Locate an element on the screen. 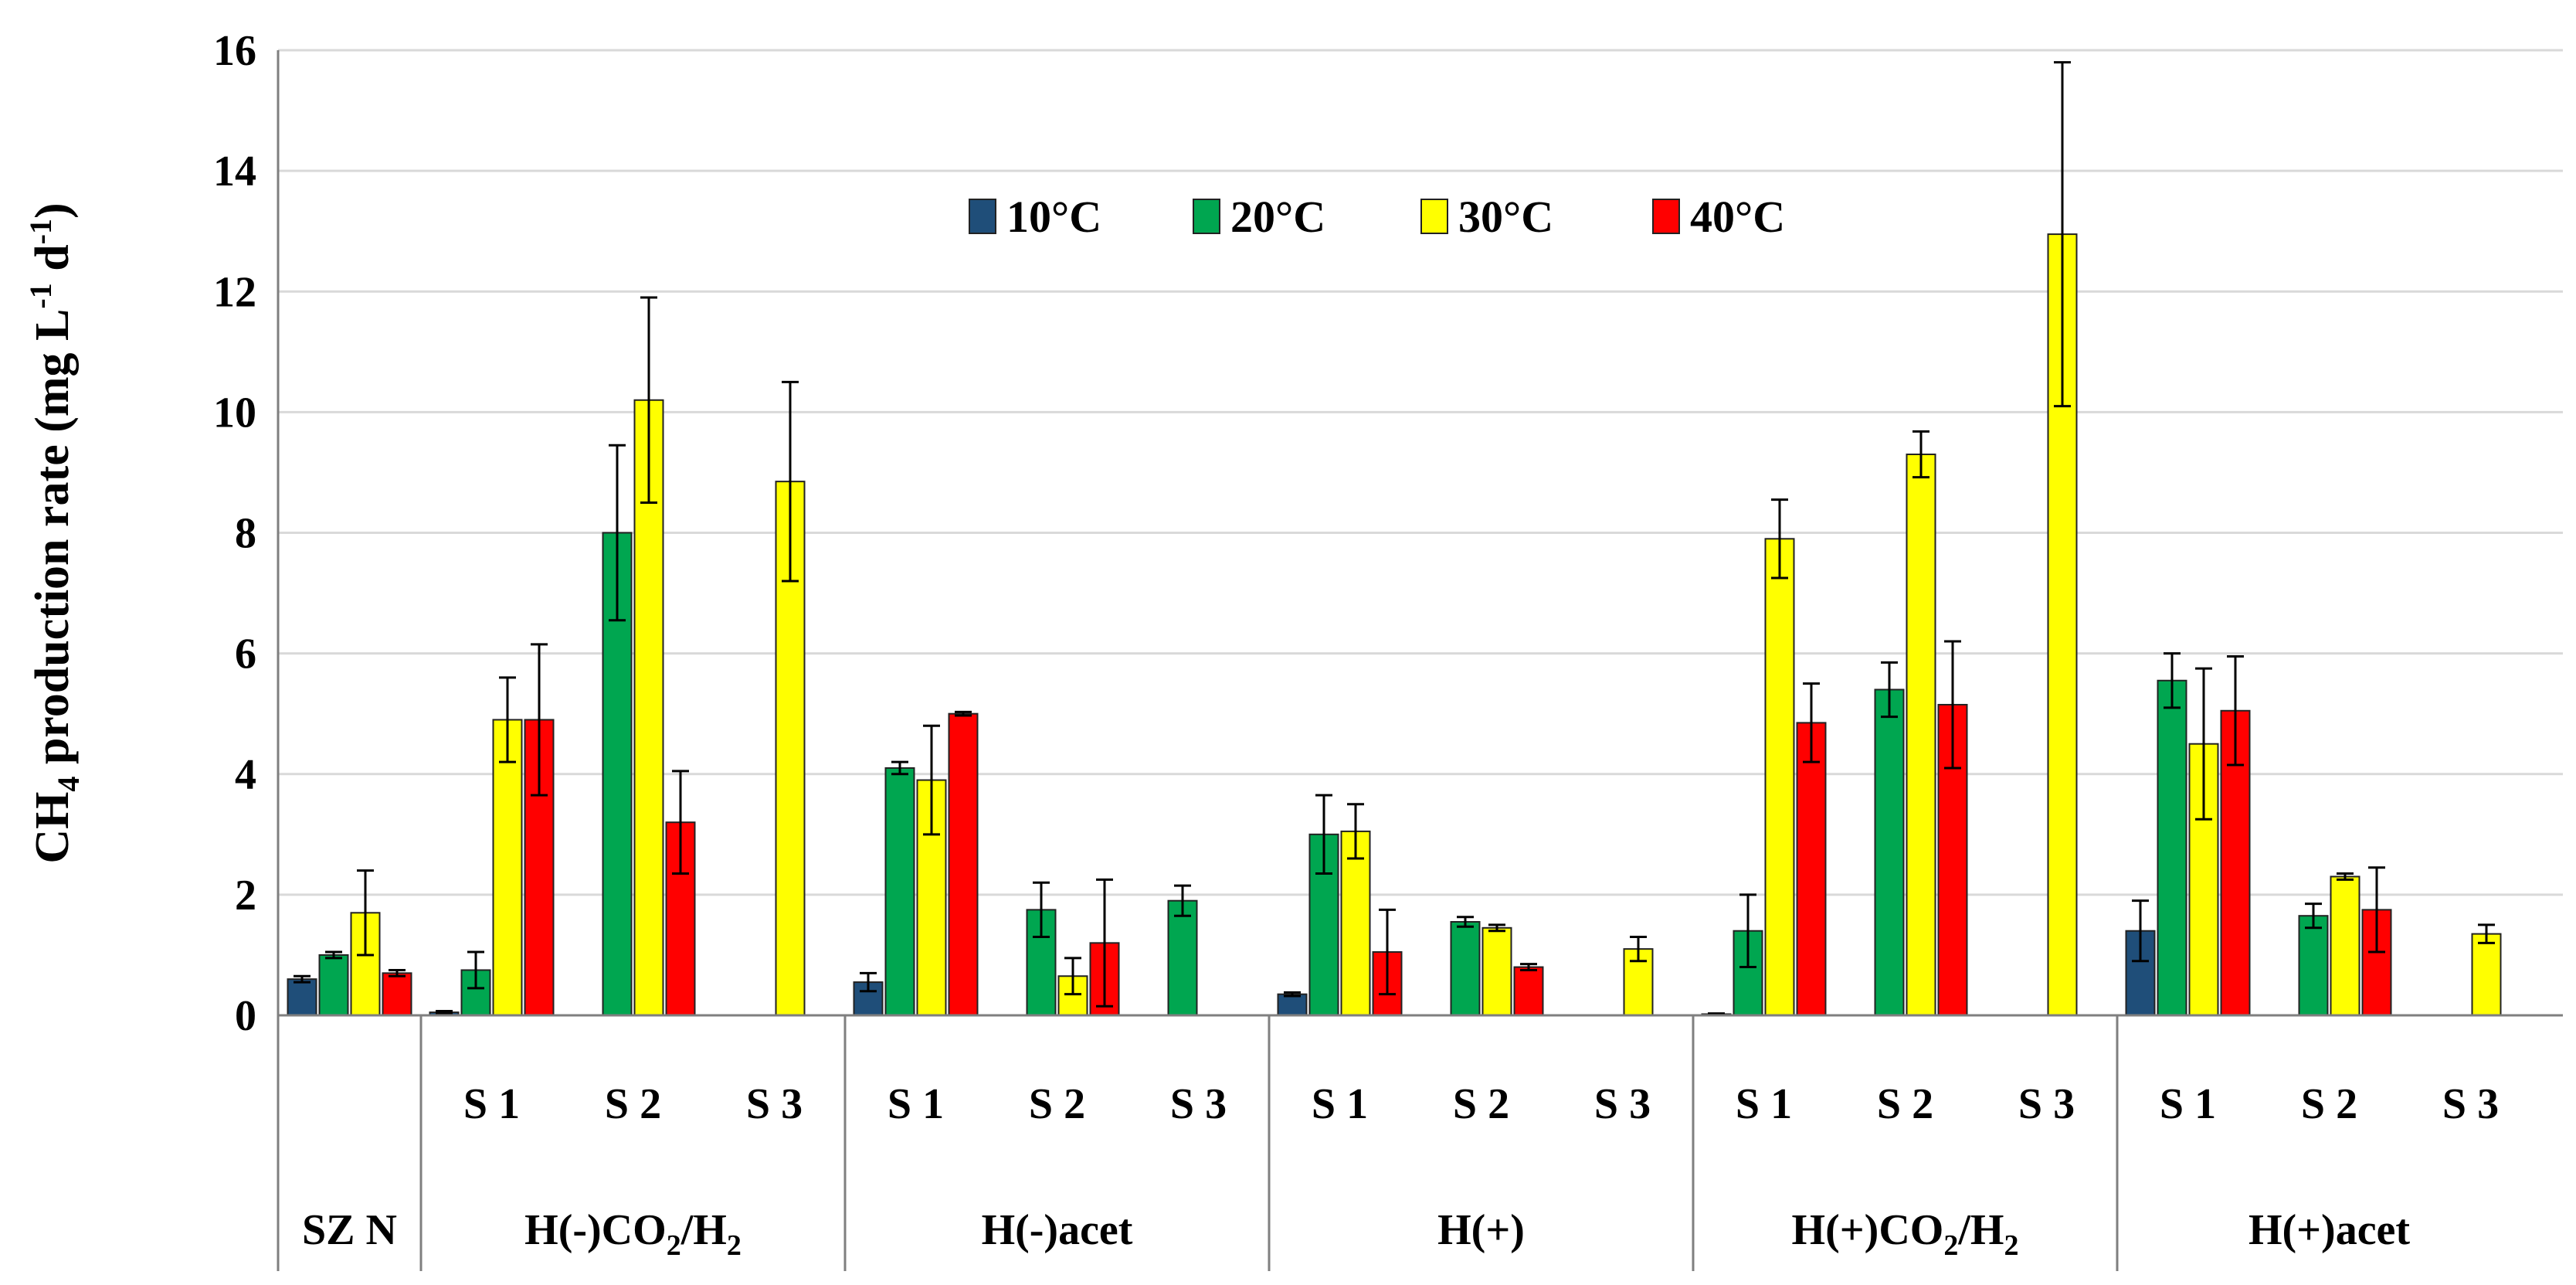 This screenshot has width=2576, height=1285. legend: 10°C 20°C 30°C 40°C is located at coordinates (1377, 217).